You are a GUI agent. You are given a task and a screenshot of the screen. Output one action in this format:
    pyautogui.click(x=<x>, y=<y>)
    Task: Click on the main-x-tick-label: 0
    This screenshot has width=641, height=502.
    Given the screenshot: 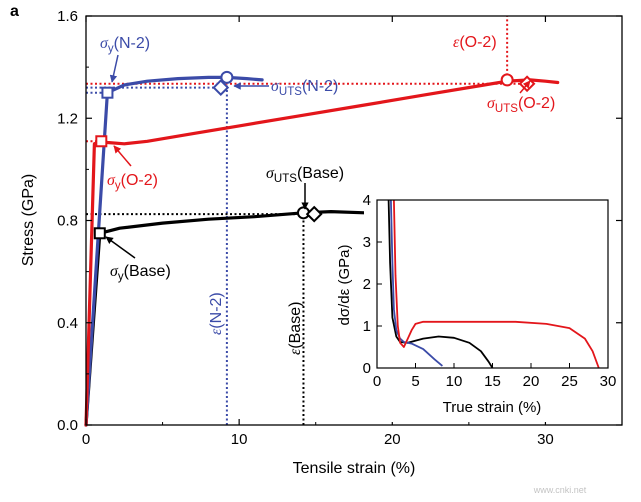 What is the action you would take?
    pyautogui.click(x=86, y=439)
    